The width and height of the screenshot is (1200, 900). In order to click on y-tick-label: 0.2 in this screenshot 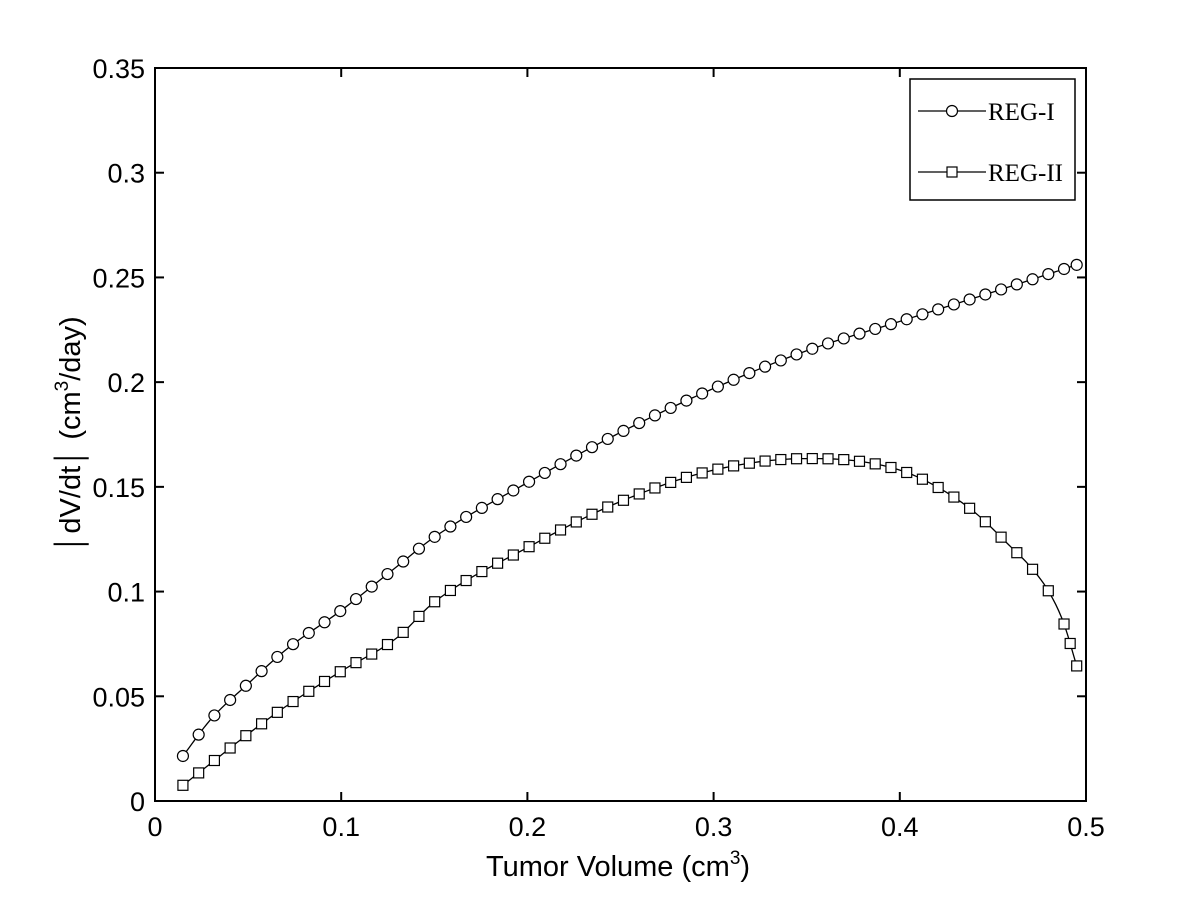, I will do `click(126, 383)`.